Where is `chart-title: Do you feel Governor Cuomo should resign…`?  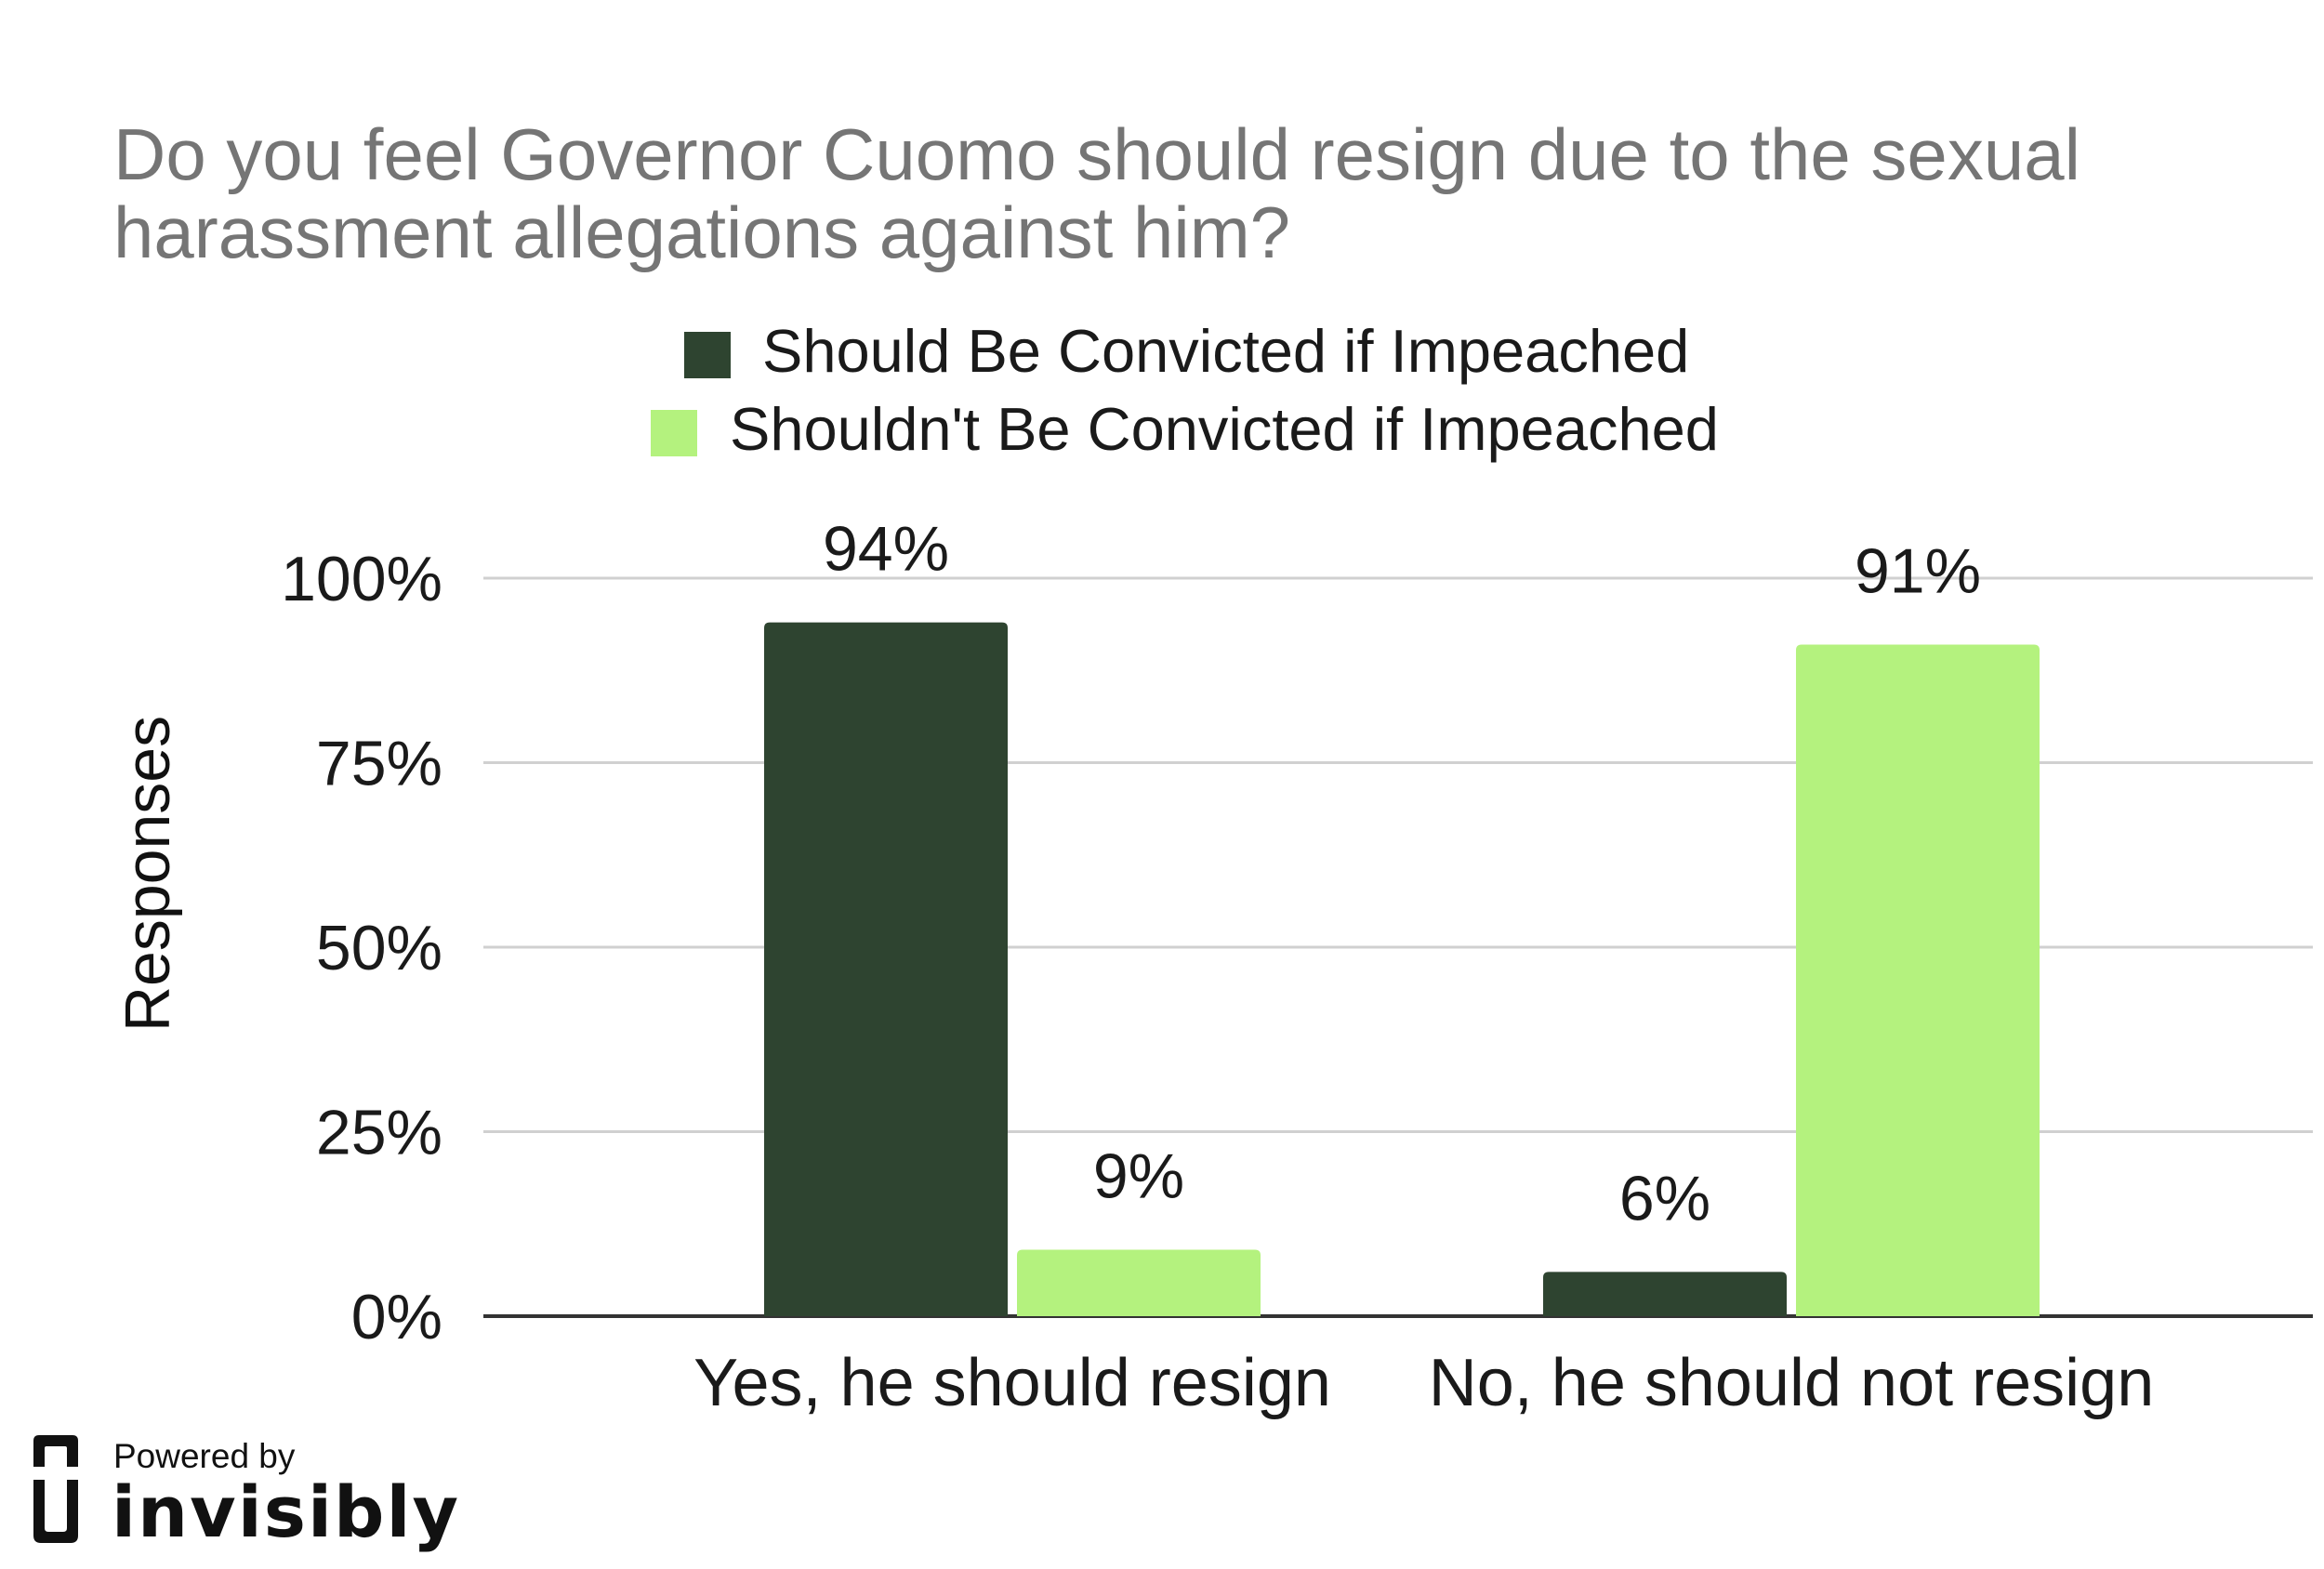 chart-title: Do you feel Governor Cuomo should resign… is located at coordinates (1096, 193).